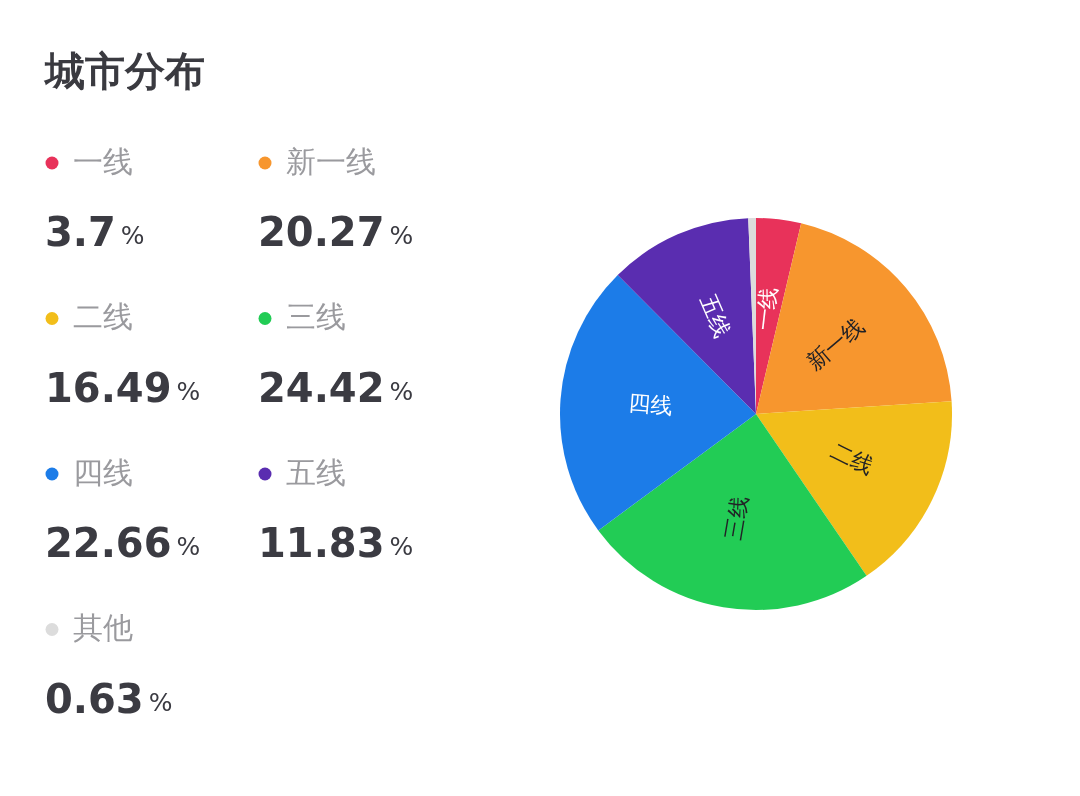 The height and width of the screenshot is (796, 1080). Describe the element at coordinates (103, 628) in the screenshot. I see `legend-label: 其他` at that location.